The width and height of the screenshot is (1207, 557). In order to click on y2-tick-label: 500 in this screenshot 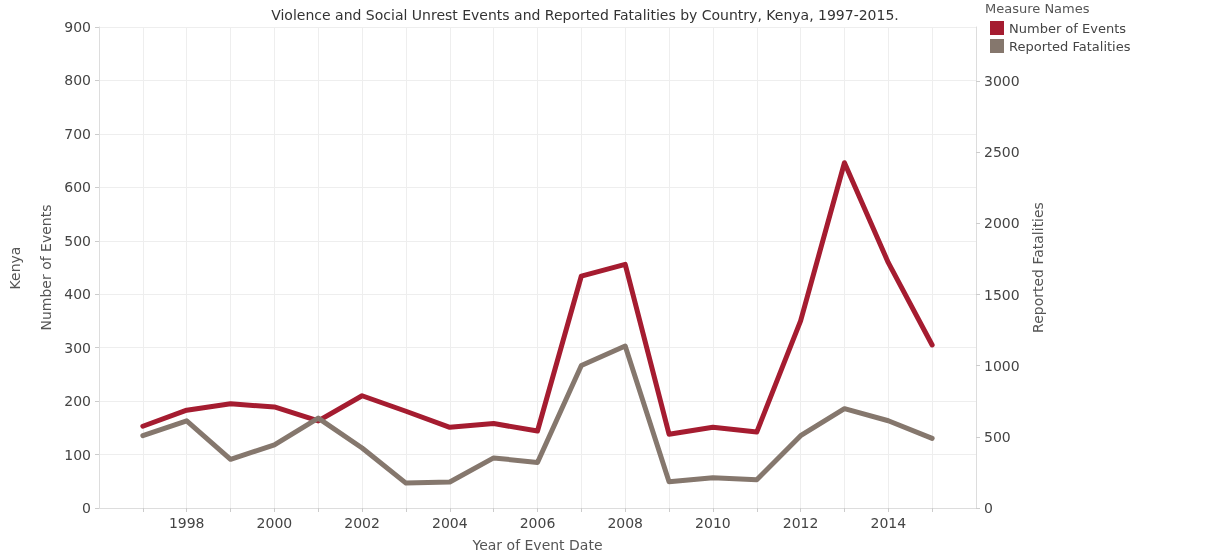, I will do `click(997, 436)`.